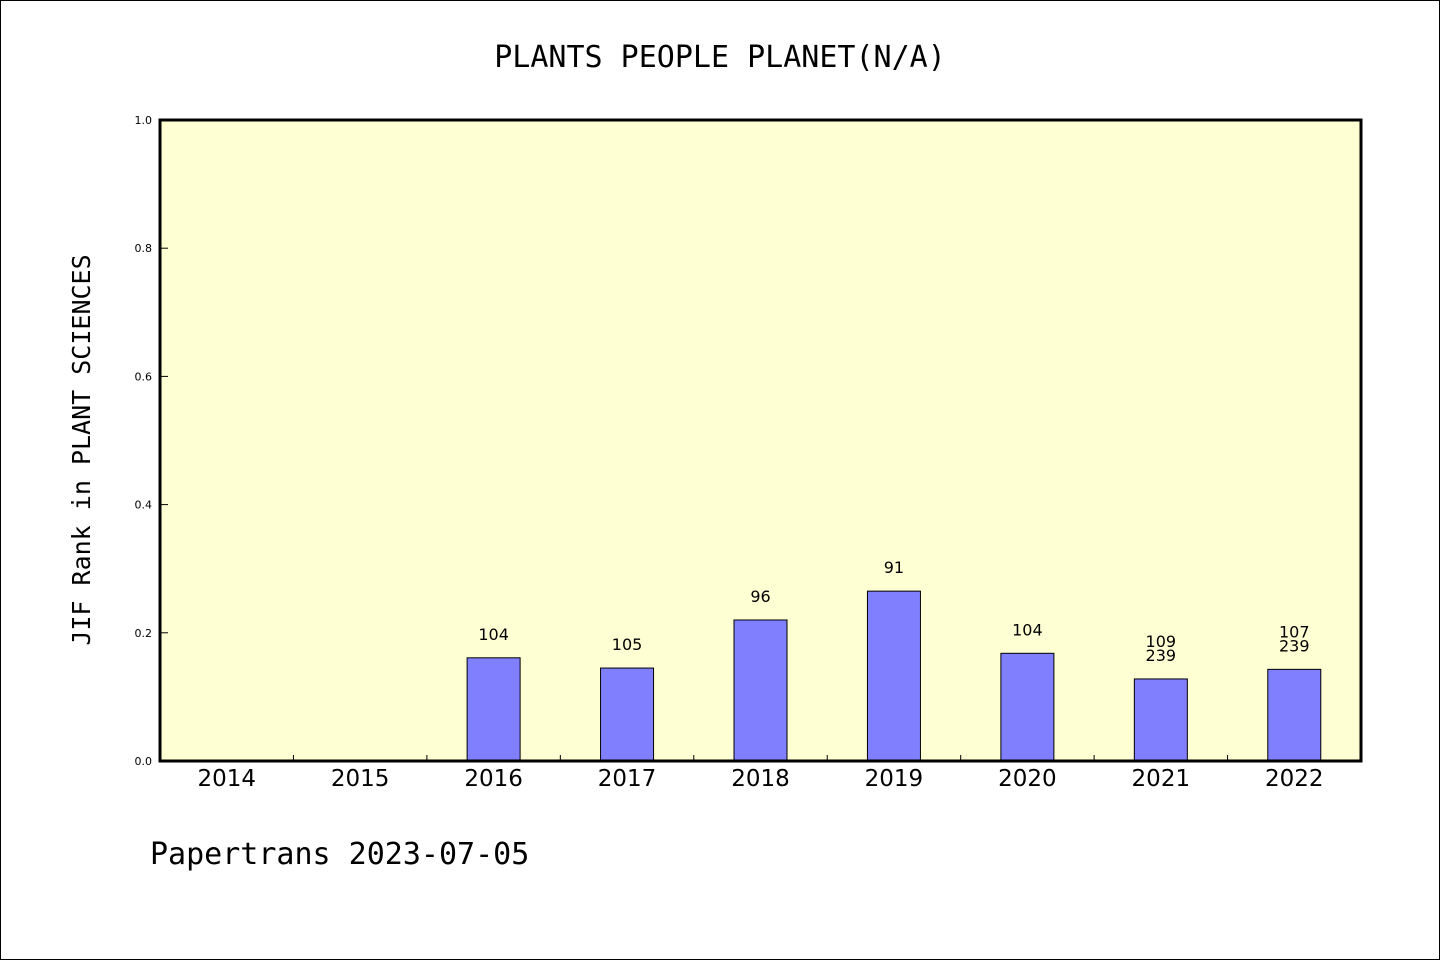  Describe the element at coordinates (1160, 720) in the screenshot. I see `bar-2021` at that location.